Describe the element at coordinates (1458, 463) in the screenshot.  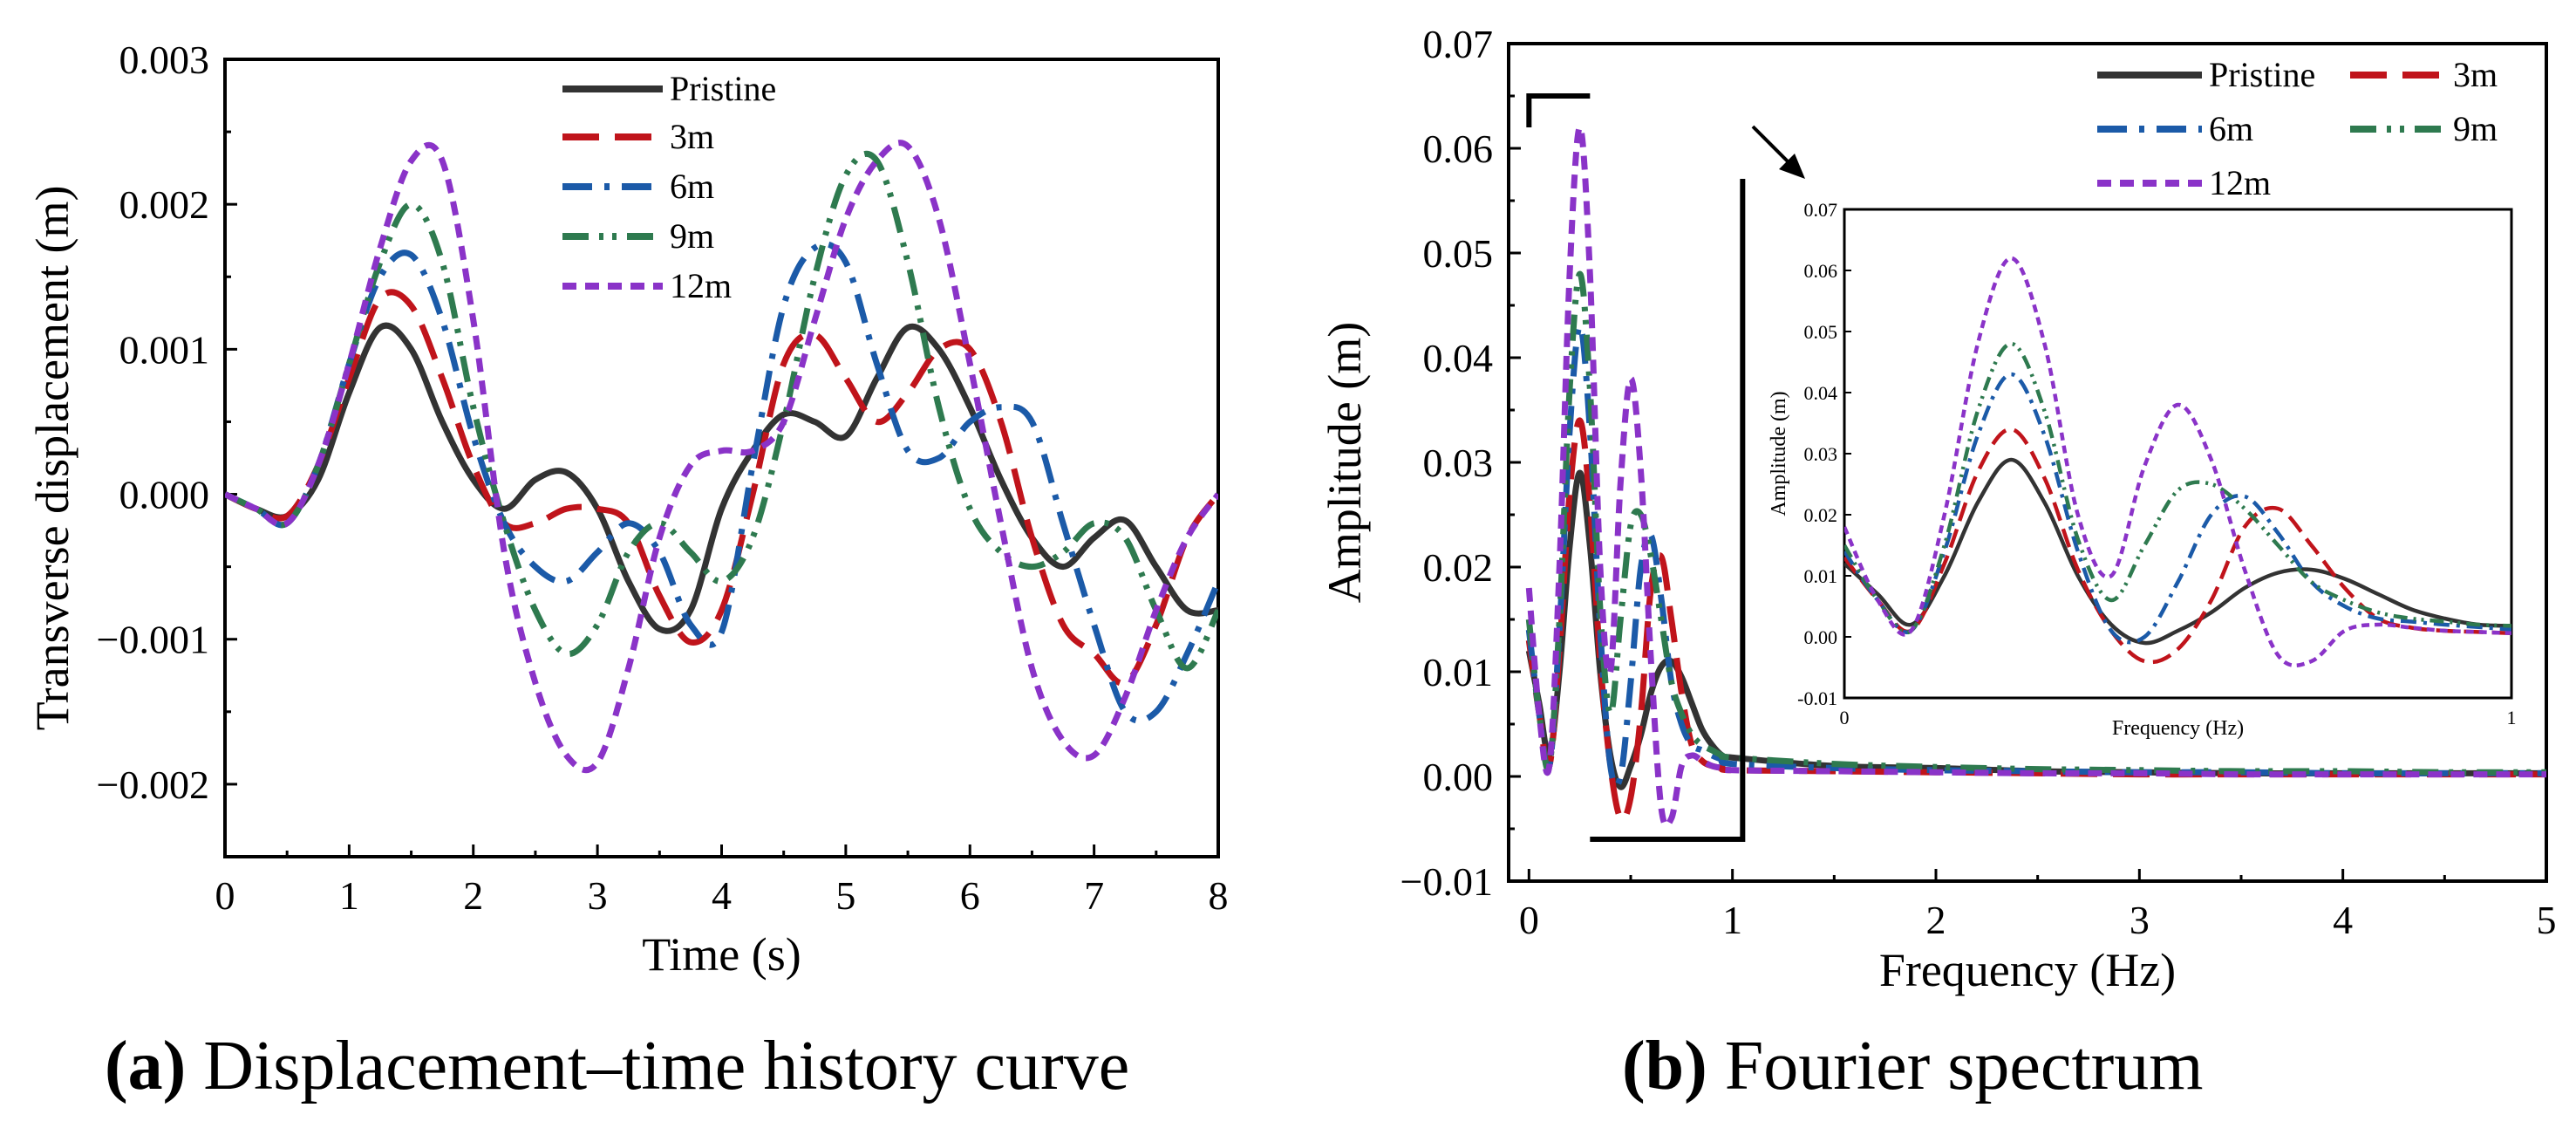
I see `b-y-tick-label: 0.03` at that location.